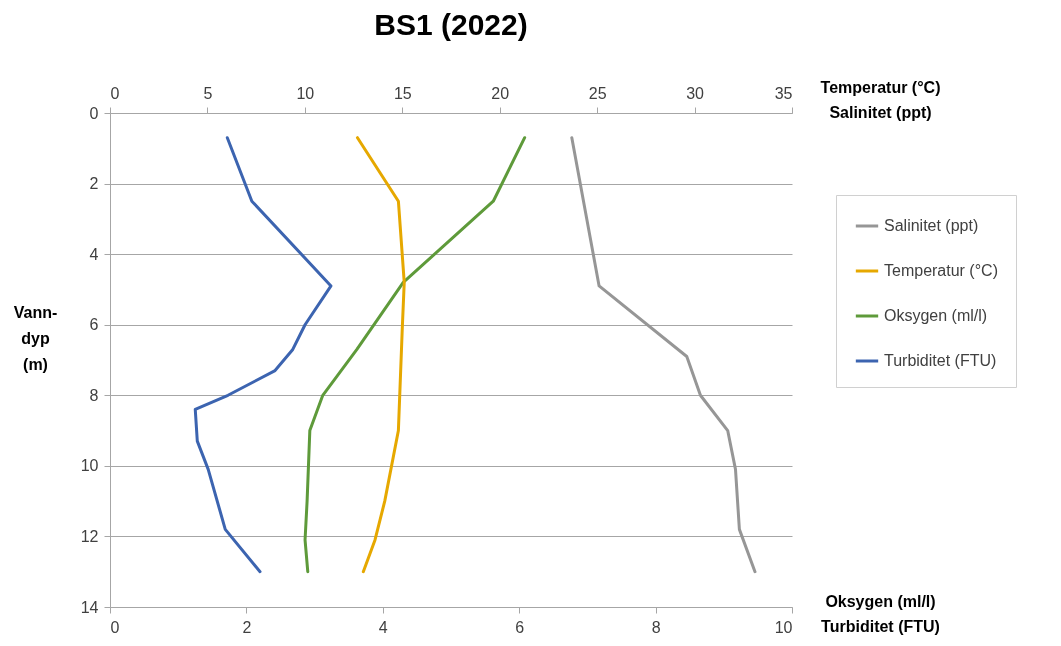 Image resolution: width=1061 pixels, height=646 pixels. Describe the element at coordinates (931, 225) in the screenshot. I see `legend-label: Salinitet (ppt)` at that location.